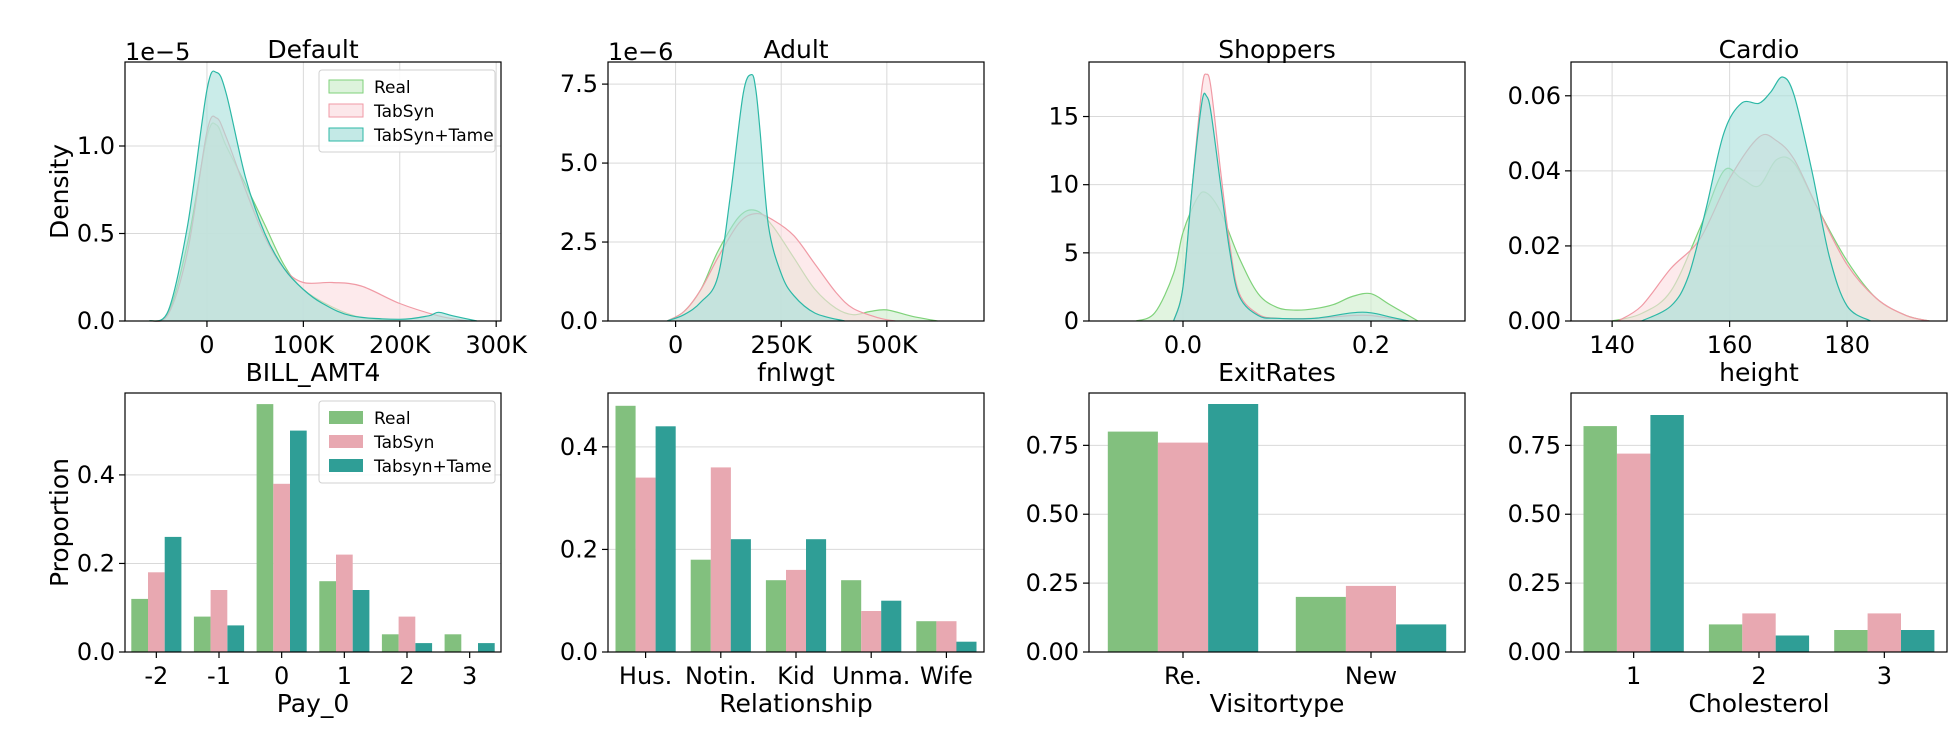 This screenshot has width=1954, height=738. I want to click on y-axis-label: Proportion, so click(59, 522).